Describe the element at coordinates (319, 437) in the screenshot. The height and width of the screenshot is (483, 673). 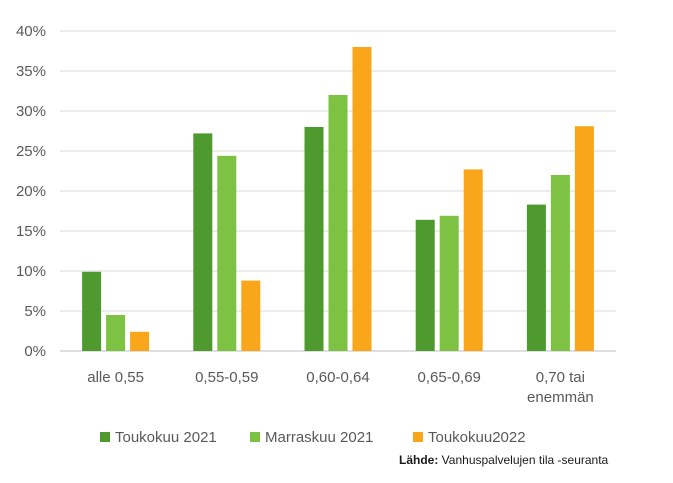
I see `legend-label: Marraskuu 2021` at that location.